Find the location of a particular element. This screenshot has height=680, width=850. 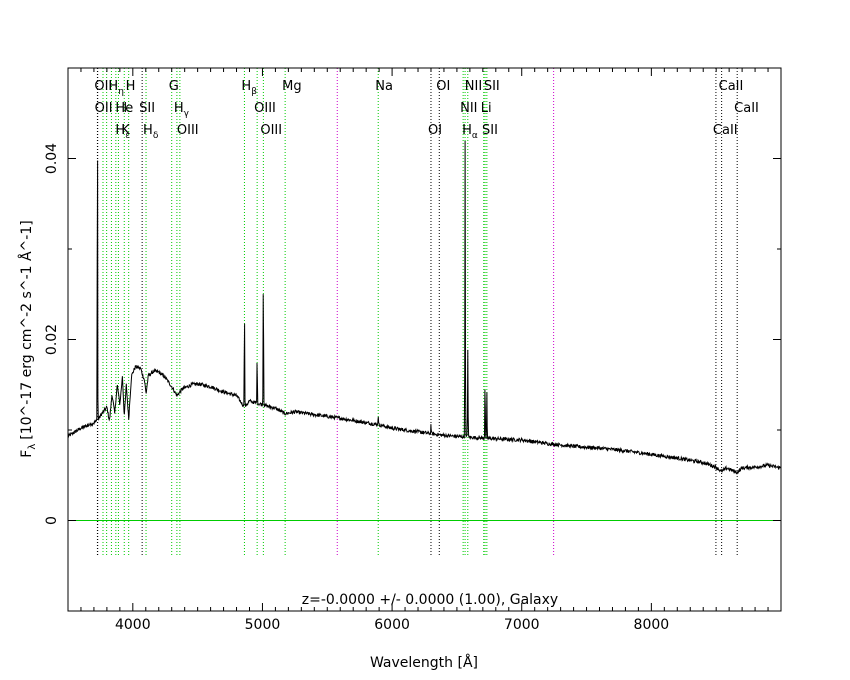

x-tick-label: 5000 is located at coordinates (263, 625).